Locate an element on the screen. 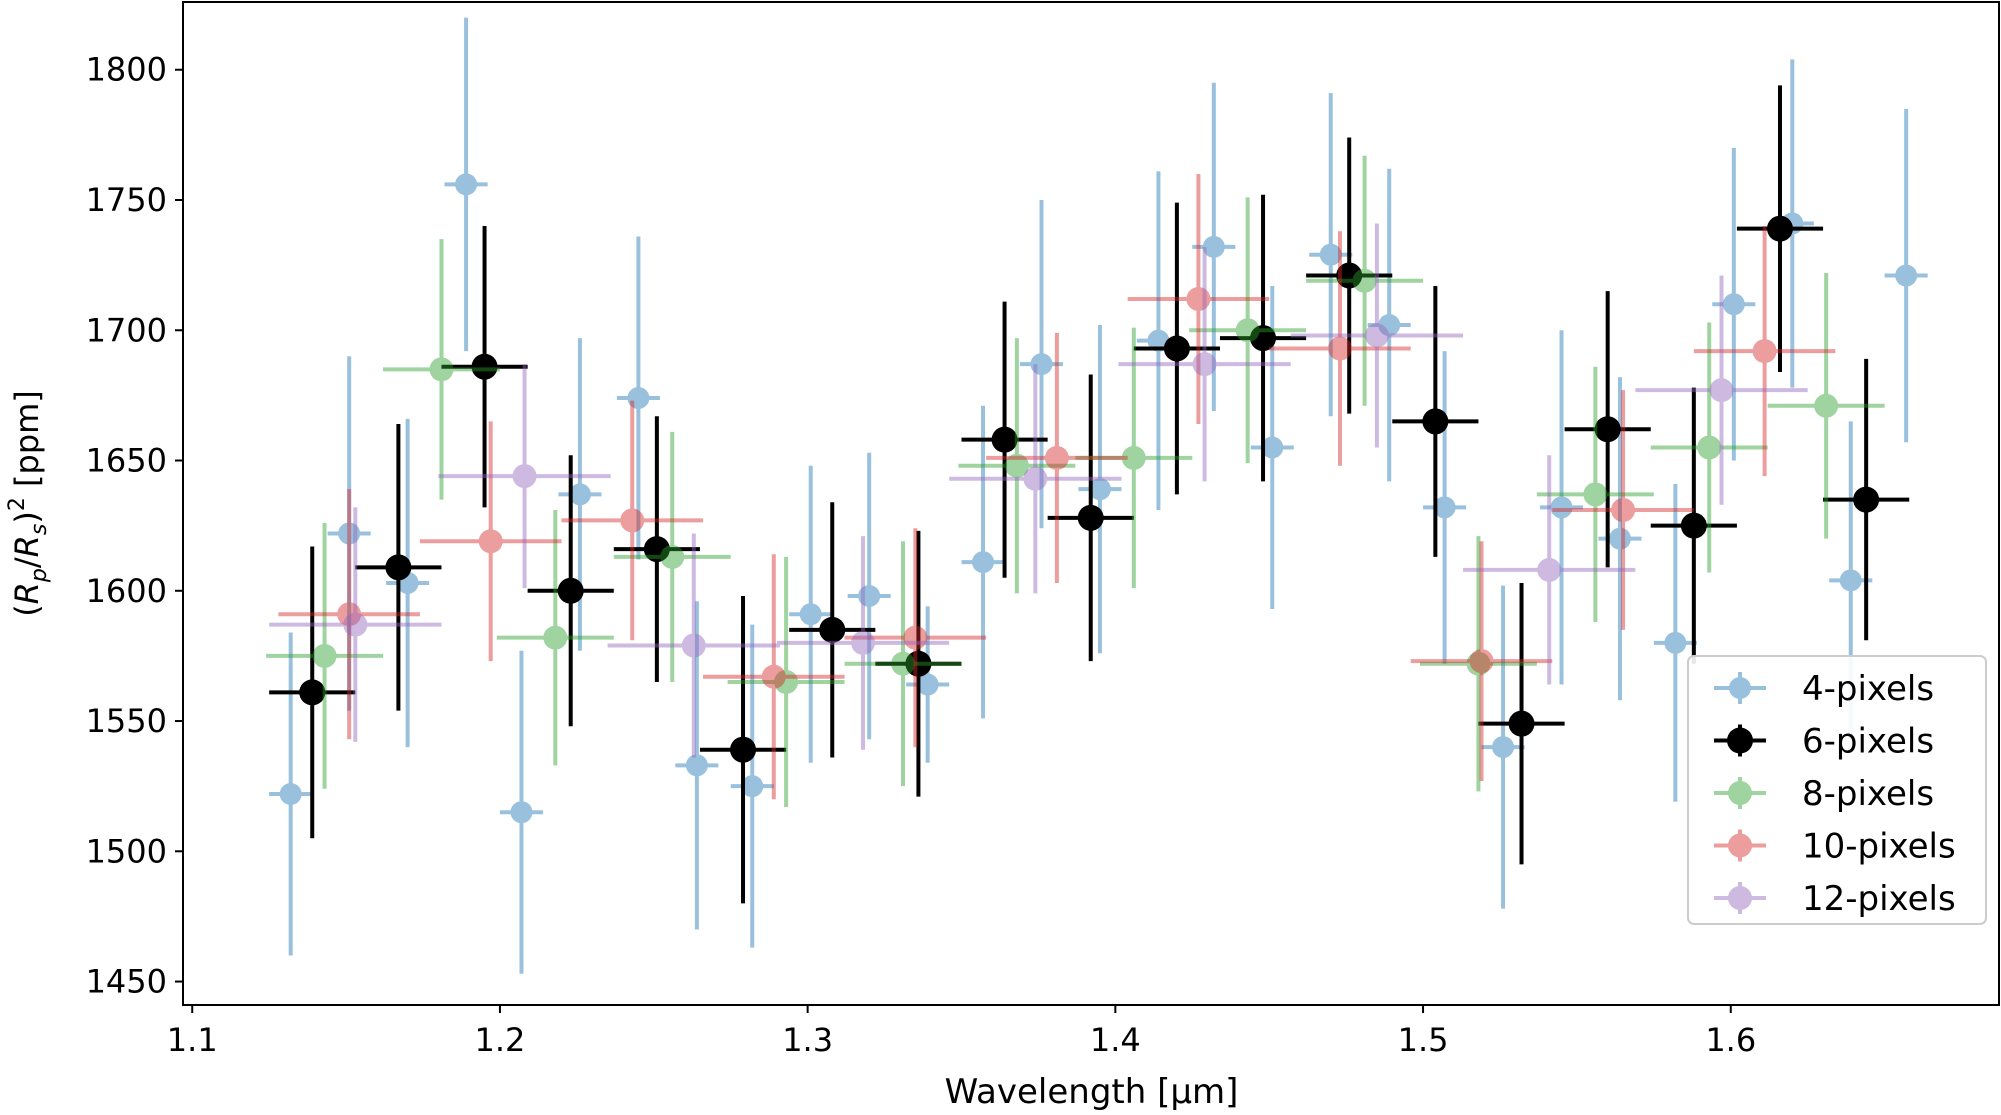  x-axis-label: Wavelength [μm] is located at coordinates (1092, 1092).